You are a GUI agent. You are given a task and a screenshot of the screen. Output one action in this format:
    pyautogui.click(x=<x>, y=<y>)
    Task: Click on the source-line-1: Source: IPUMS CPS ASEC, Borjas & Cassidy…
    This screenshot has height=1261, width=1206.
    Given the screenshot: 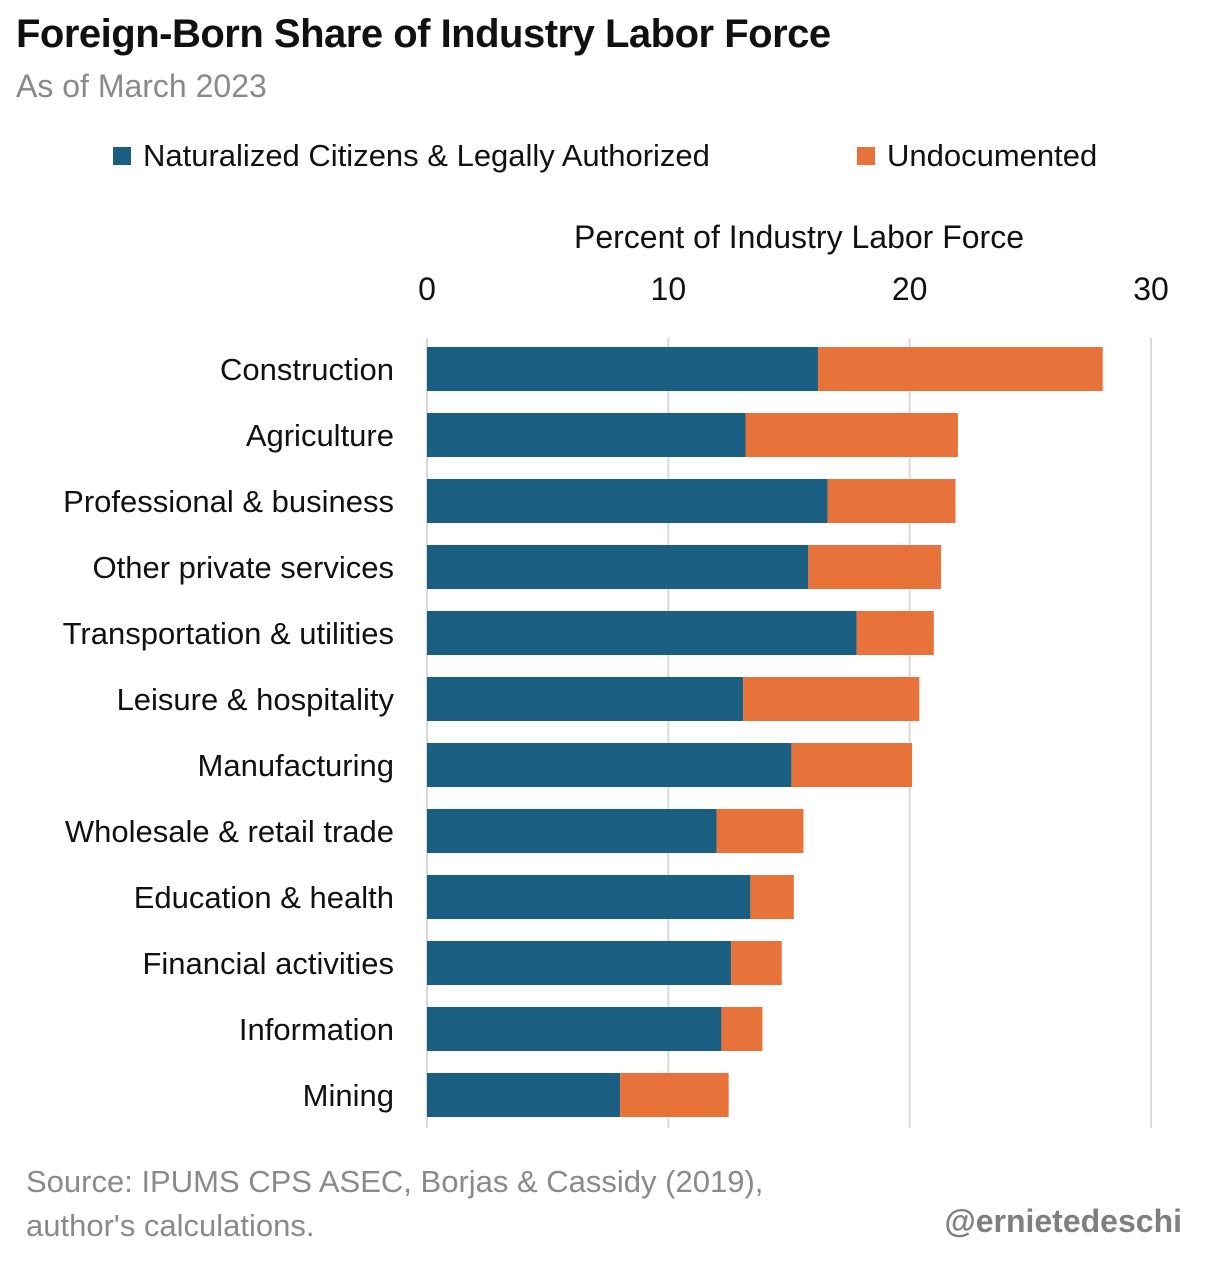 What is the action you would take?
    pyautogui.click(x=395, y=1181)
    